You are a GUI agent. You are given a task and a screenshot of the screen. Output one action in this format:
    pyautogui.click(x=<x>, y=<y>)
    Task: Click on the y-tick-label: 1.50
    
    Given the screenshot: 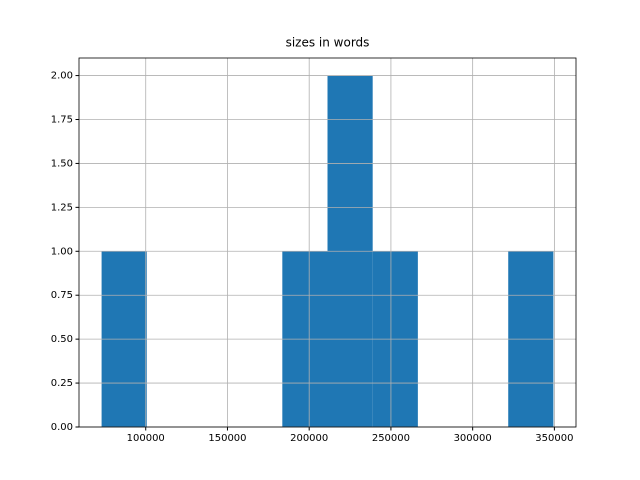 What is the action you would take?
    pyautogui.click(x=62, y=163)
    